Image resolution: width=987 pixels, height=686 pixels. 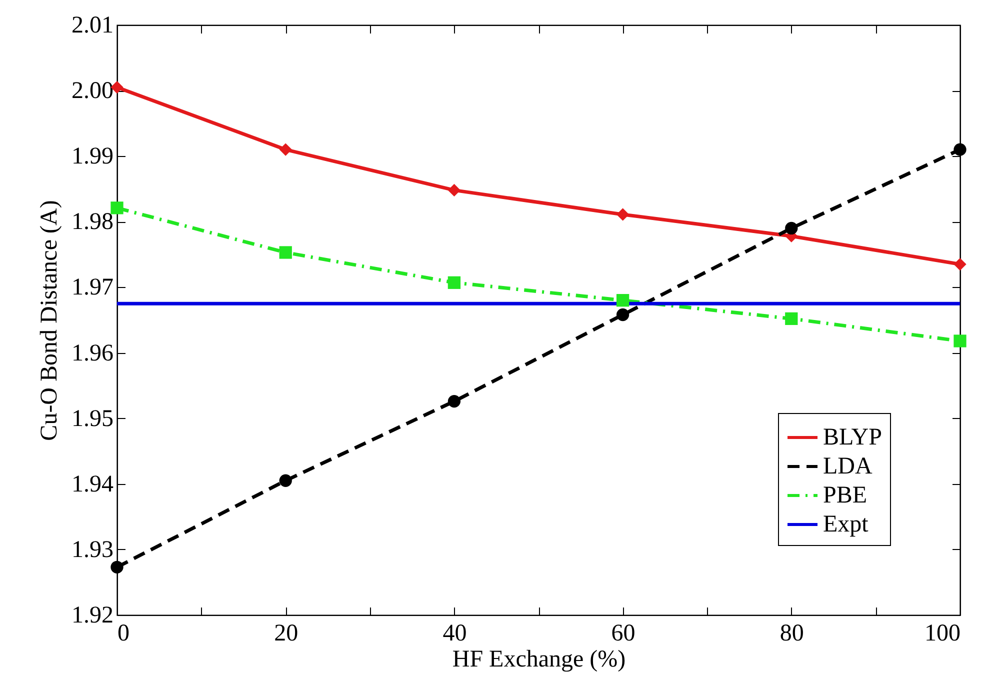 I want to click on y-tick-label: 1.96, so click(x=93, y=353).